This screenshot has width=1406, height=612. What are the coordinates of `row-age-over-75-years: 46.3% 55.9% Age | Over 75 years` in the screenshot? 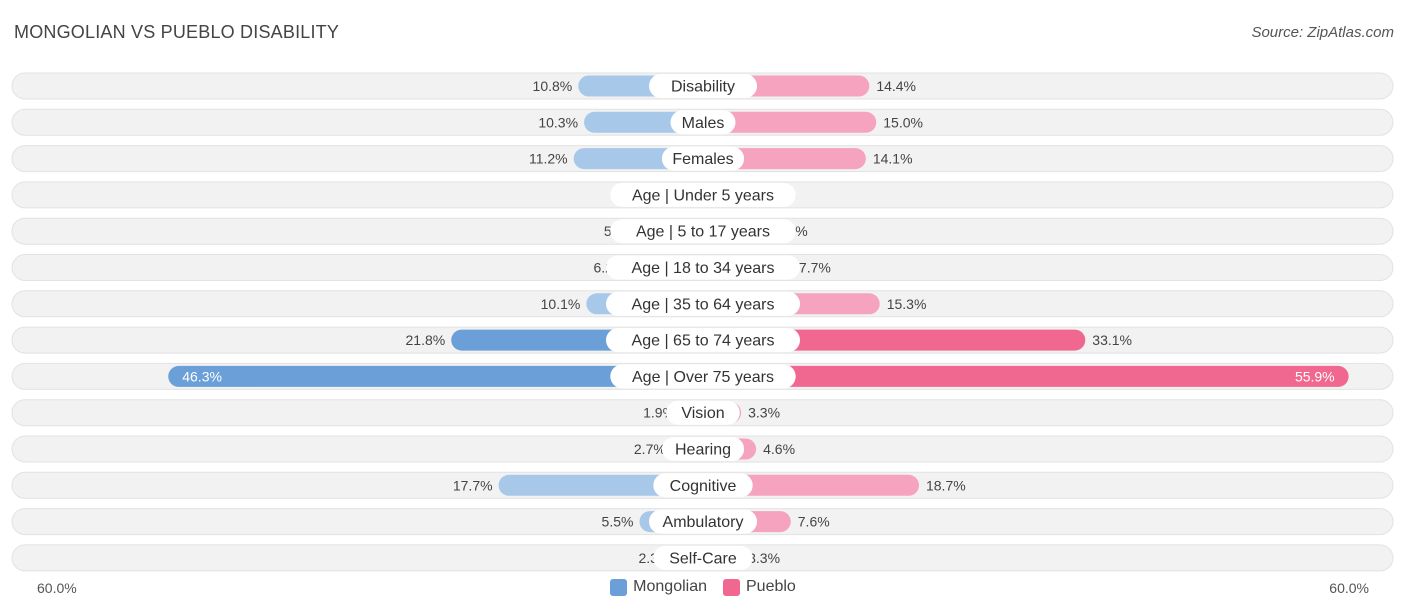 It's located at (702, 376).